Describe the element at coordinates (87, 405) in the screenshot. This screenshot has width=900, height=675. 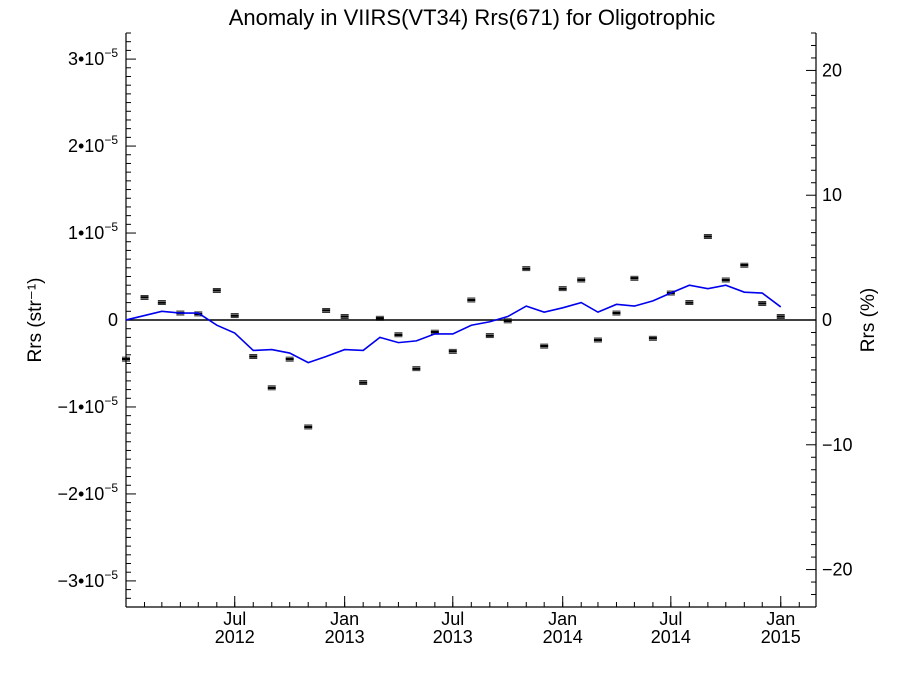
I see `y-left-tick-label: −1•10−5` at that location.